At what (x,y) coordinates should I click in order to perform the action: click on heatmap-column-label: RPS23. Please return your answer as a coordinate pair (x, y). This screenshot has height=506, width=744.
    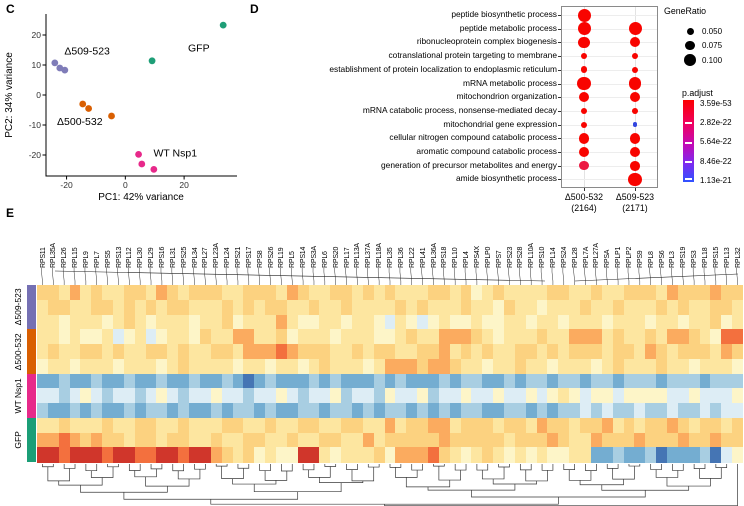
    Looking at the image, I should click on (510, 257).